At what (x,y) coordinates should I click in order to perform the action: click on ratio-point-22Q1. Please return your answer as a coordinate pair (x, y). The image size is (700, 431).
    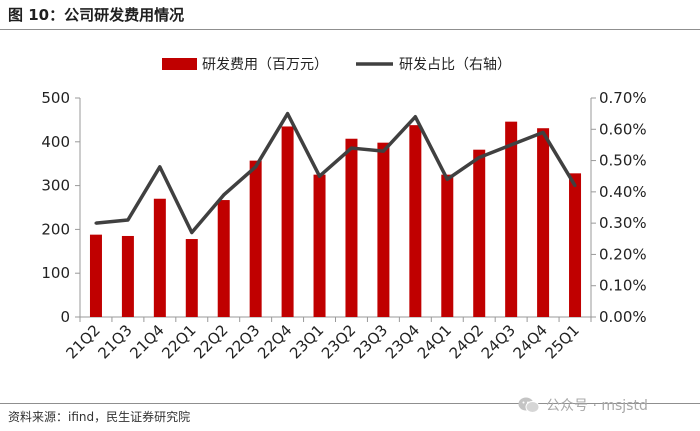
    Looking at the image, I should click on (192, 233).